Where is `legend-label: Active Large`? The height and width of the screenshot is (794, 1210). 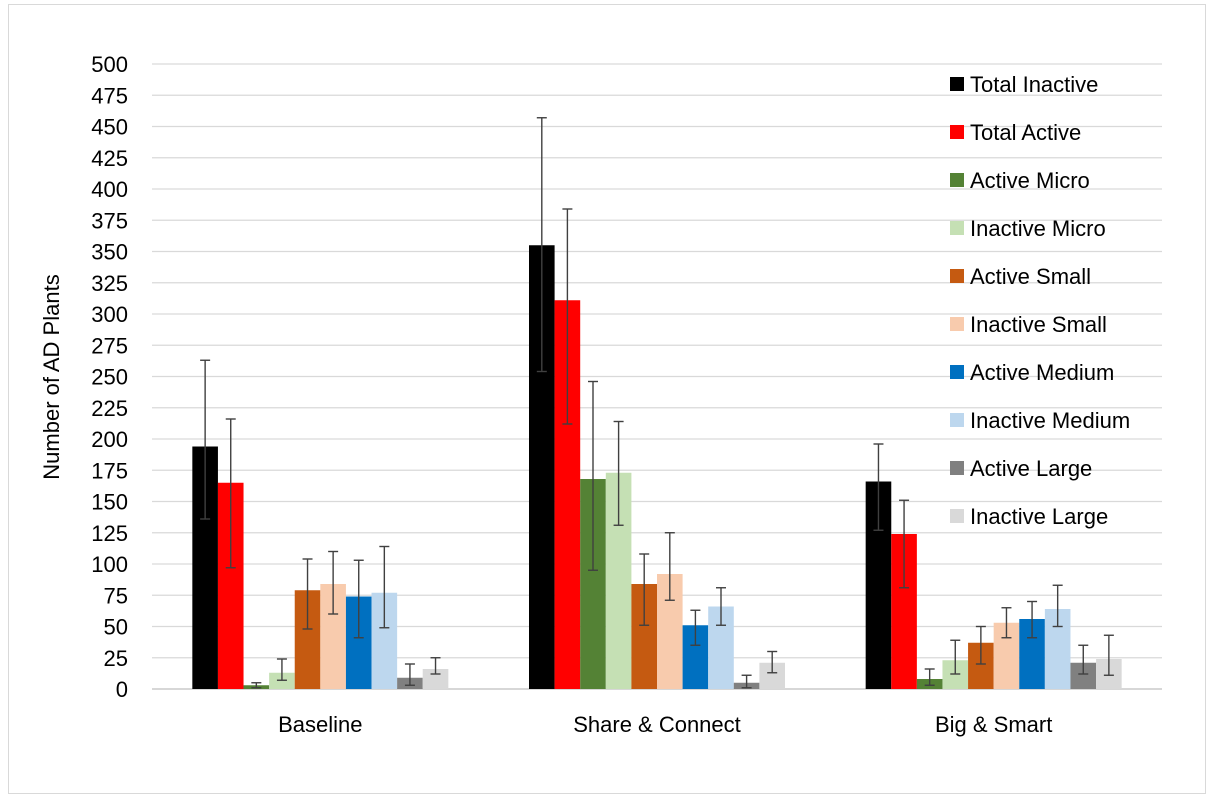
legend-label: Active Large is located at coordinates (1031, 468).